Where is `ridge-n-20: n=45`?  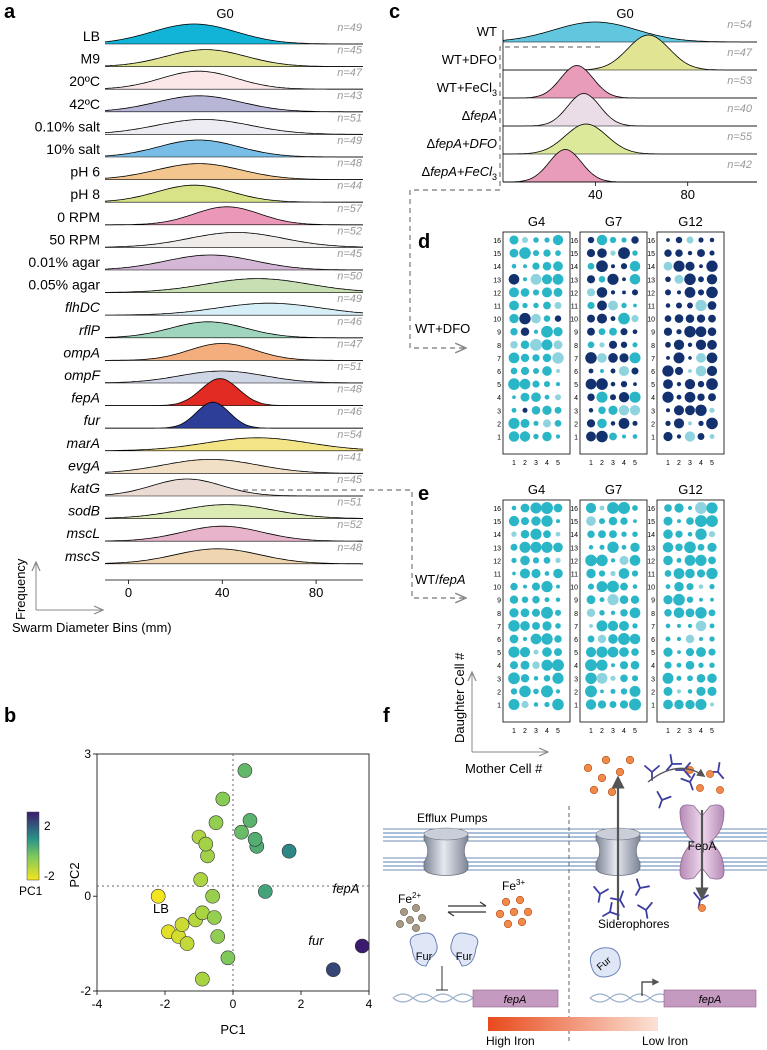
ridge-n-20: n=45 is located at coordinates (350, 480).